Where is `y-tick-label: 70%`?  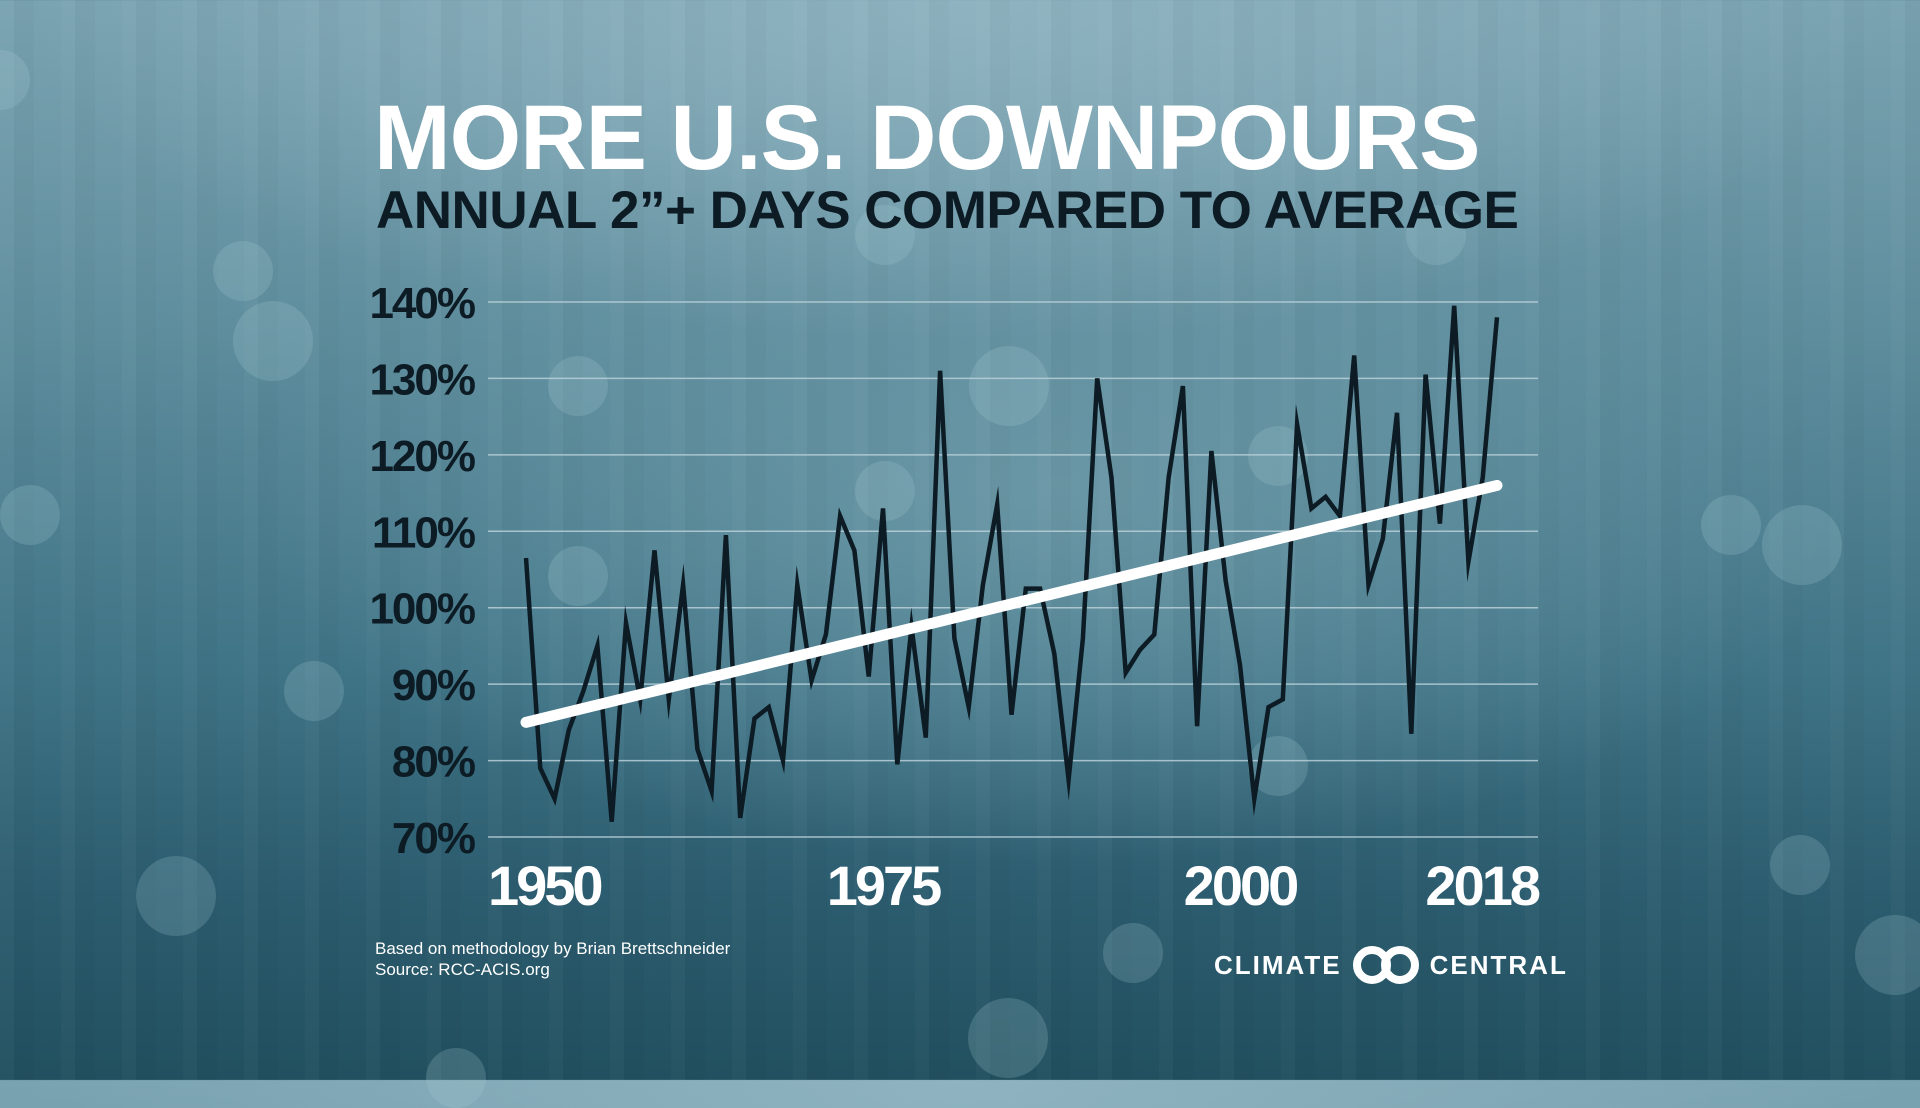 y-tick-label: 70% is located at coordinates (433, 838).